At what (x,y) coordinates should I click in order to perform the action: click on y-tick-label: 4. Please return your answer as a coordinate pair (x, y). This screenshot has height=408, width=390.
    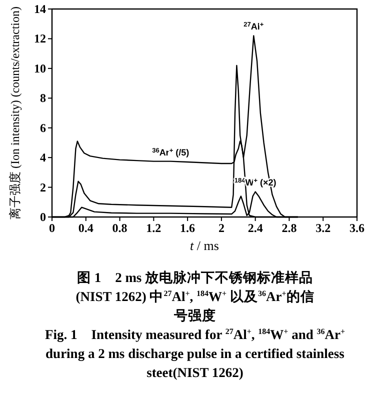
    Looking at the image, I should click on (43, 157).